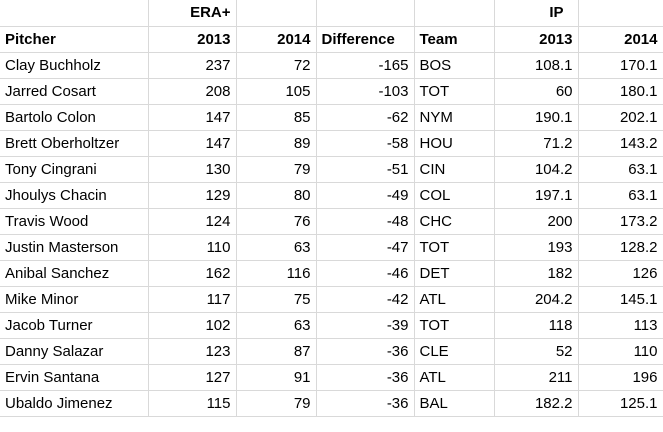  What do you see at coordinates (620, 351) in the screenshot?
I see `cell: 110` at bounding box center [620, 351].